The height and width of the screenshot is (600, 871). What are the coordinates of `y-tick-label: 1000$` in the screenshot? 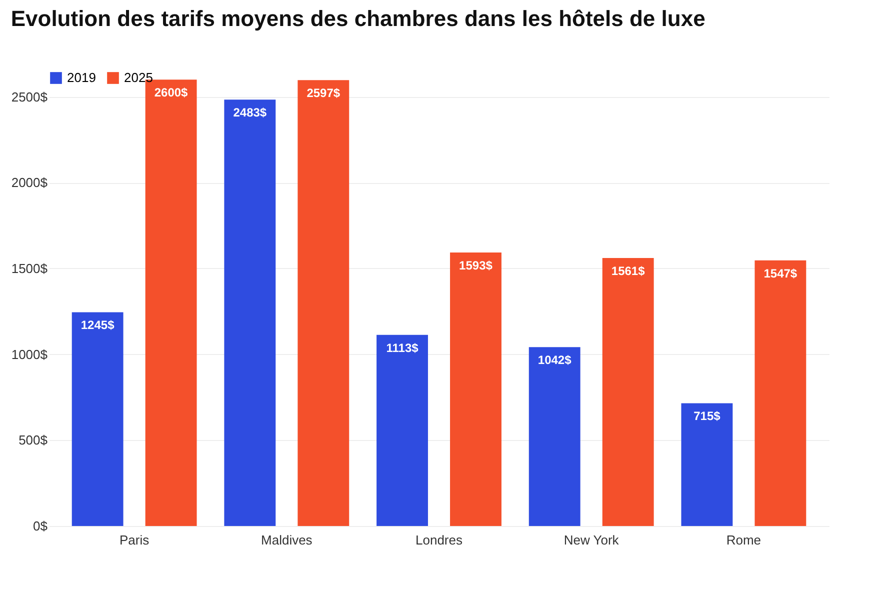 It's located at (29, 354).